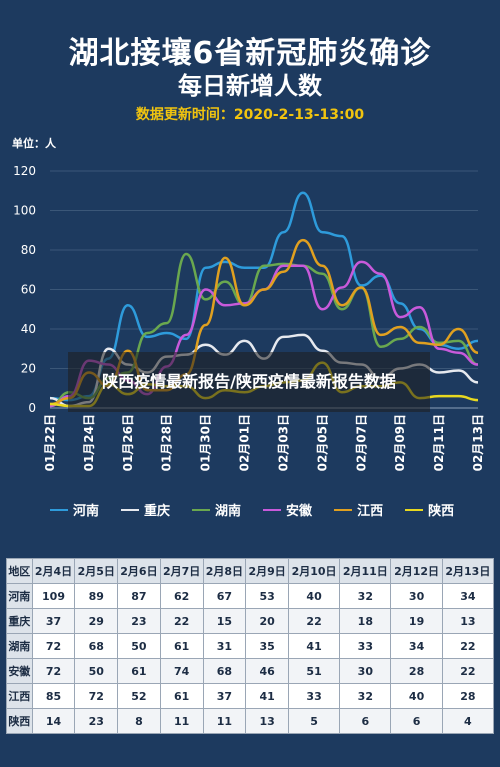 Image resolution: width=500 pixels, height=767 pixels. What do you see at coordinates (314, 671) in the screenshot?
I see `table-cell: 51` at bounding box center [314, 671].